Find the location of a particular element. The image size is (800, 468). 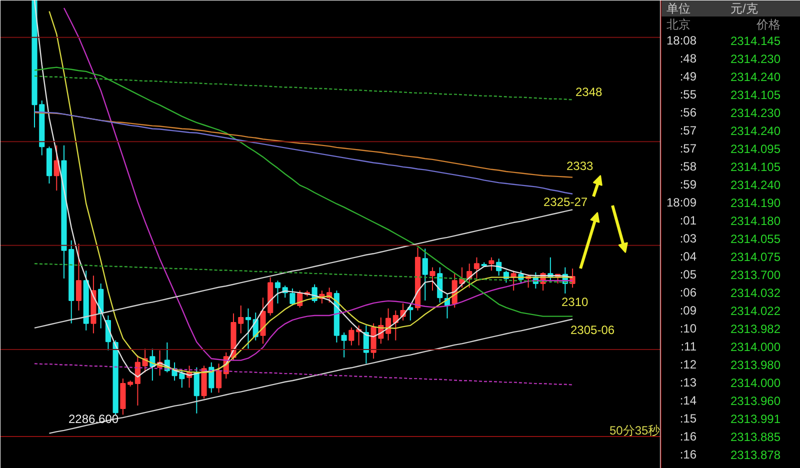

text: 50分35秒 is located at coordinates (635, 431).